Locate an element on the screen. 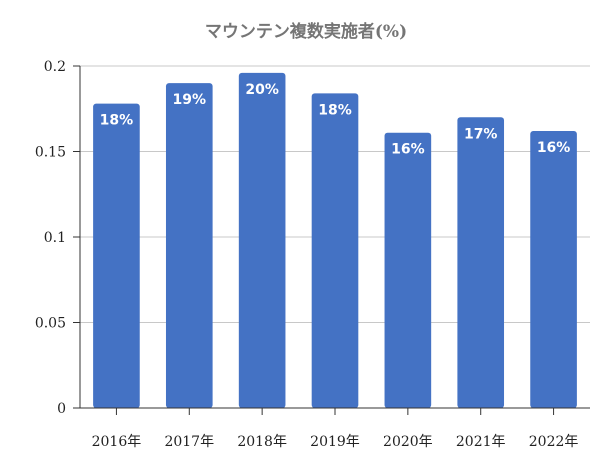  bar-data-label: 19% is located at coordinates (190, 100).